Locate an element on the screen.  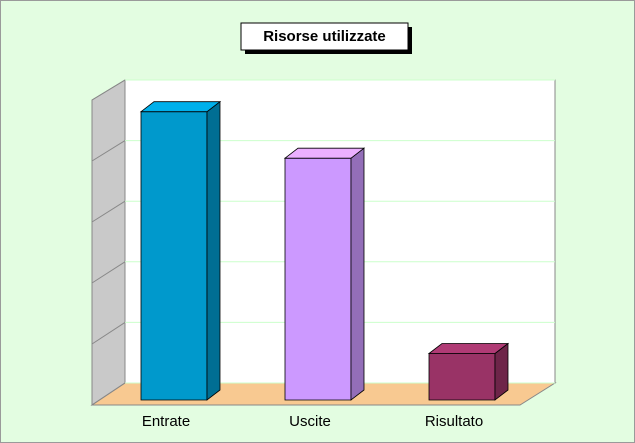
chart-title: Risorse utilizzate is located at coordinates (324, 36).